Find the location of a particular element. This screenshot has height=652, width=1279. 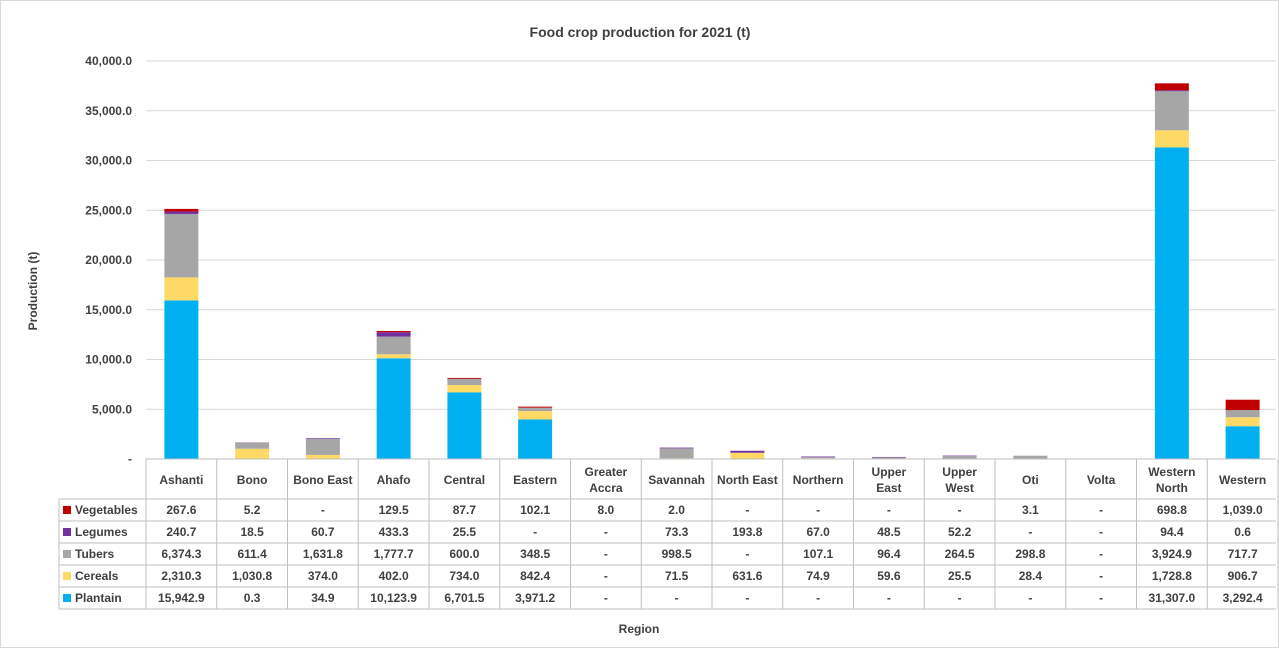

bar-legumes-upper-west is located at coordinates (960, 456).